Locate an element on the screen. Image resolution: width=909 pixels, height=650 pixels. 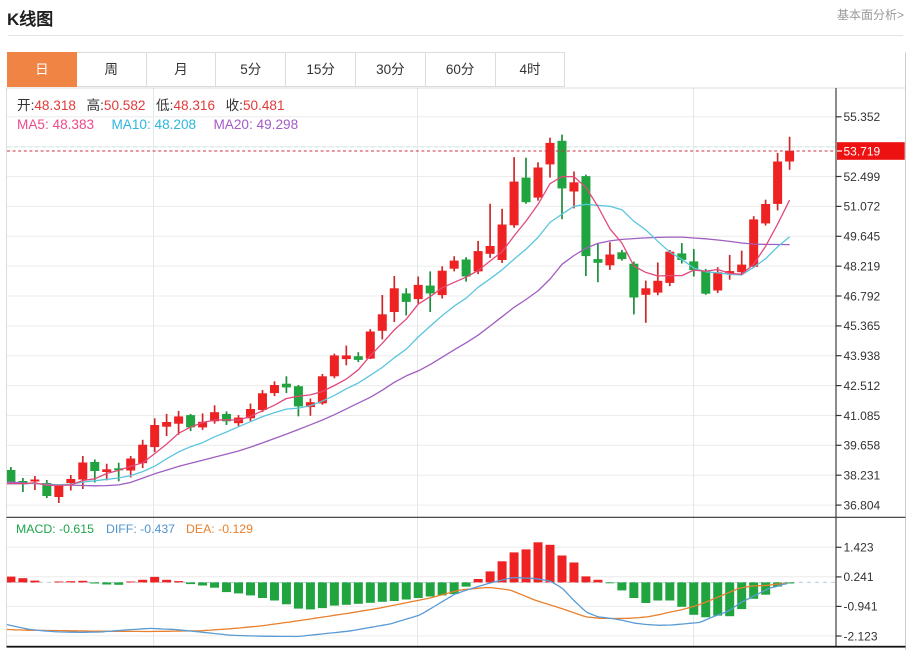
svg-text: 48.219 is located at coordinates (862, 267).